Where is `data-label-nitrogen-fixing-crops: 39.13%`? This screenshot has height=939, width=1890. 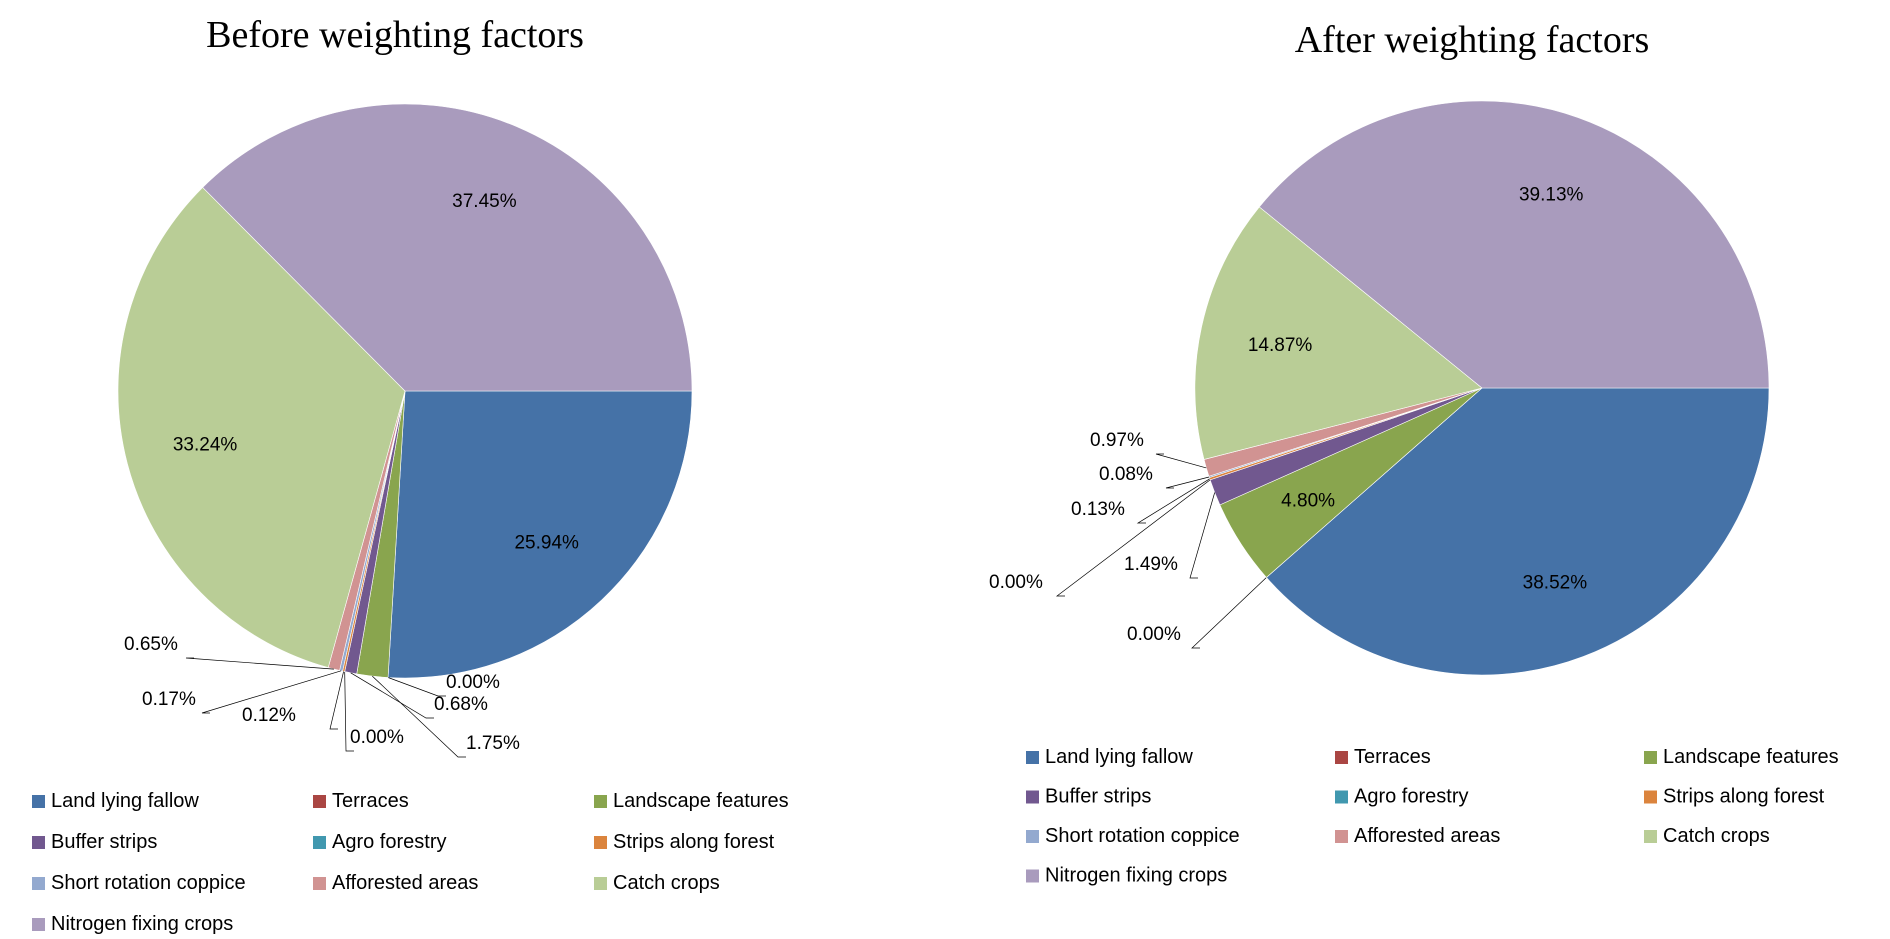
data-label-nitrogen-fixing-crops: 39.13% is located at coordinates (1551, 194).